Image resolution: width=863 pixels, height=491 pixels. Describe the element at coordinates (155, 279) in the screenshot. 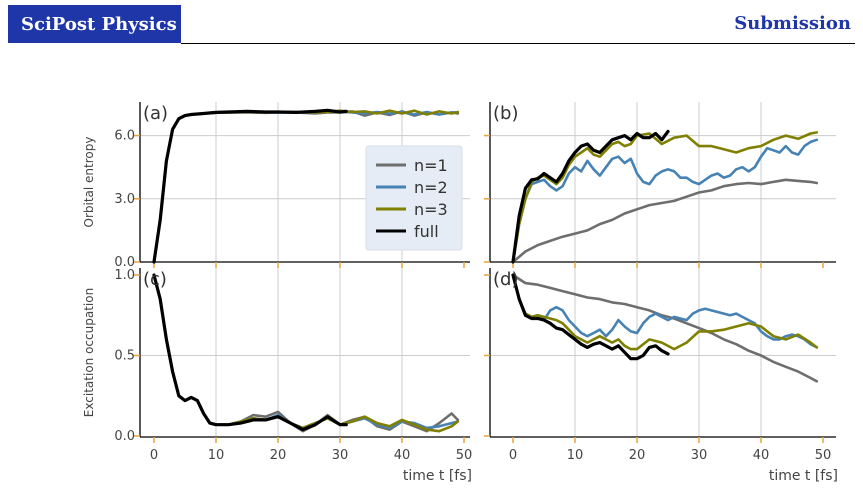

I see `panel-label: (c)` at that location.